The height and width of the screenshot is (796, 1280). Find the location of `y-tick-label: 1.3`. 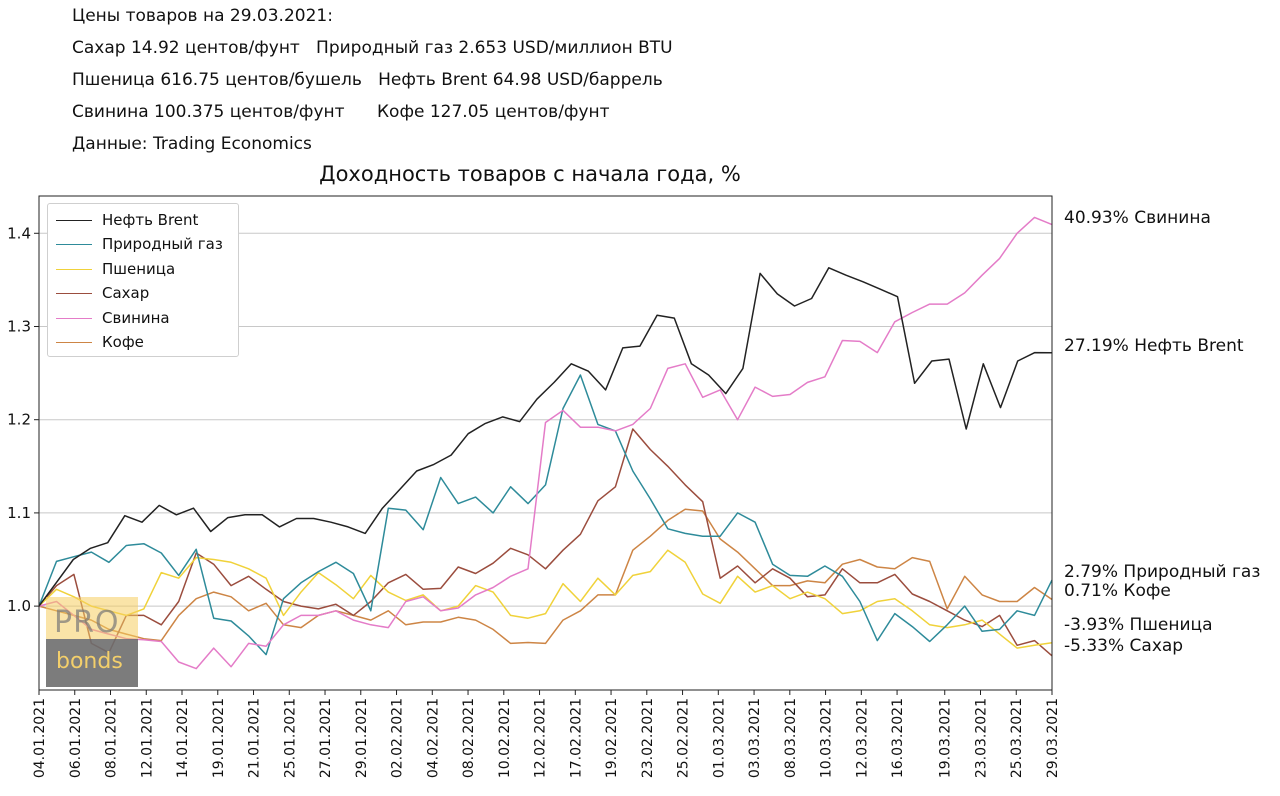

y-tick-label: 1.3 is located at coordinates (19, 326).